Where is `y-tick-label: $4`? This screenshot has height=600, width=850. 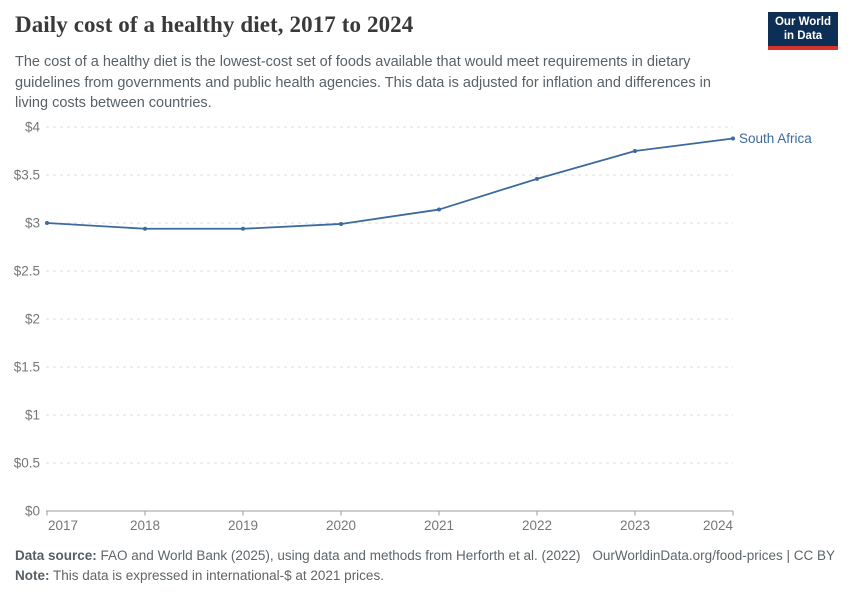 y-tick-label: $4 is located at coordinates (33, 127).